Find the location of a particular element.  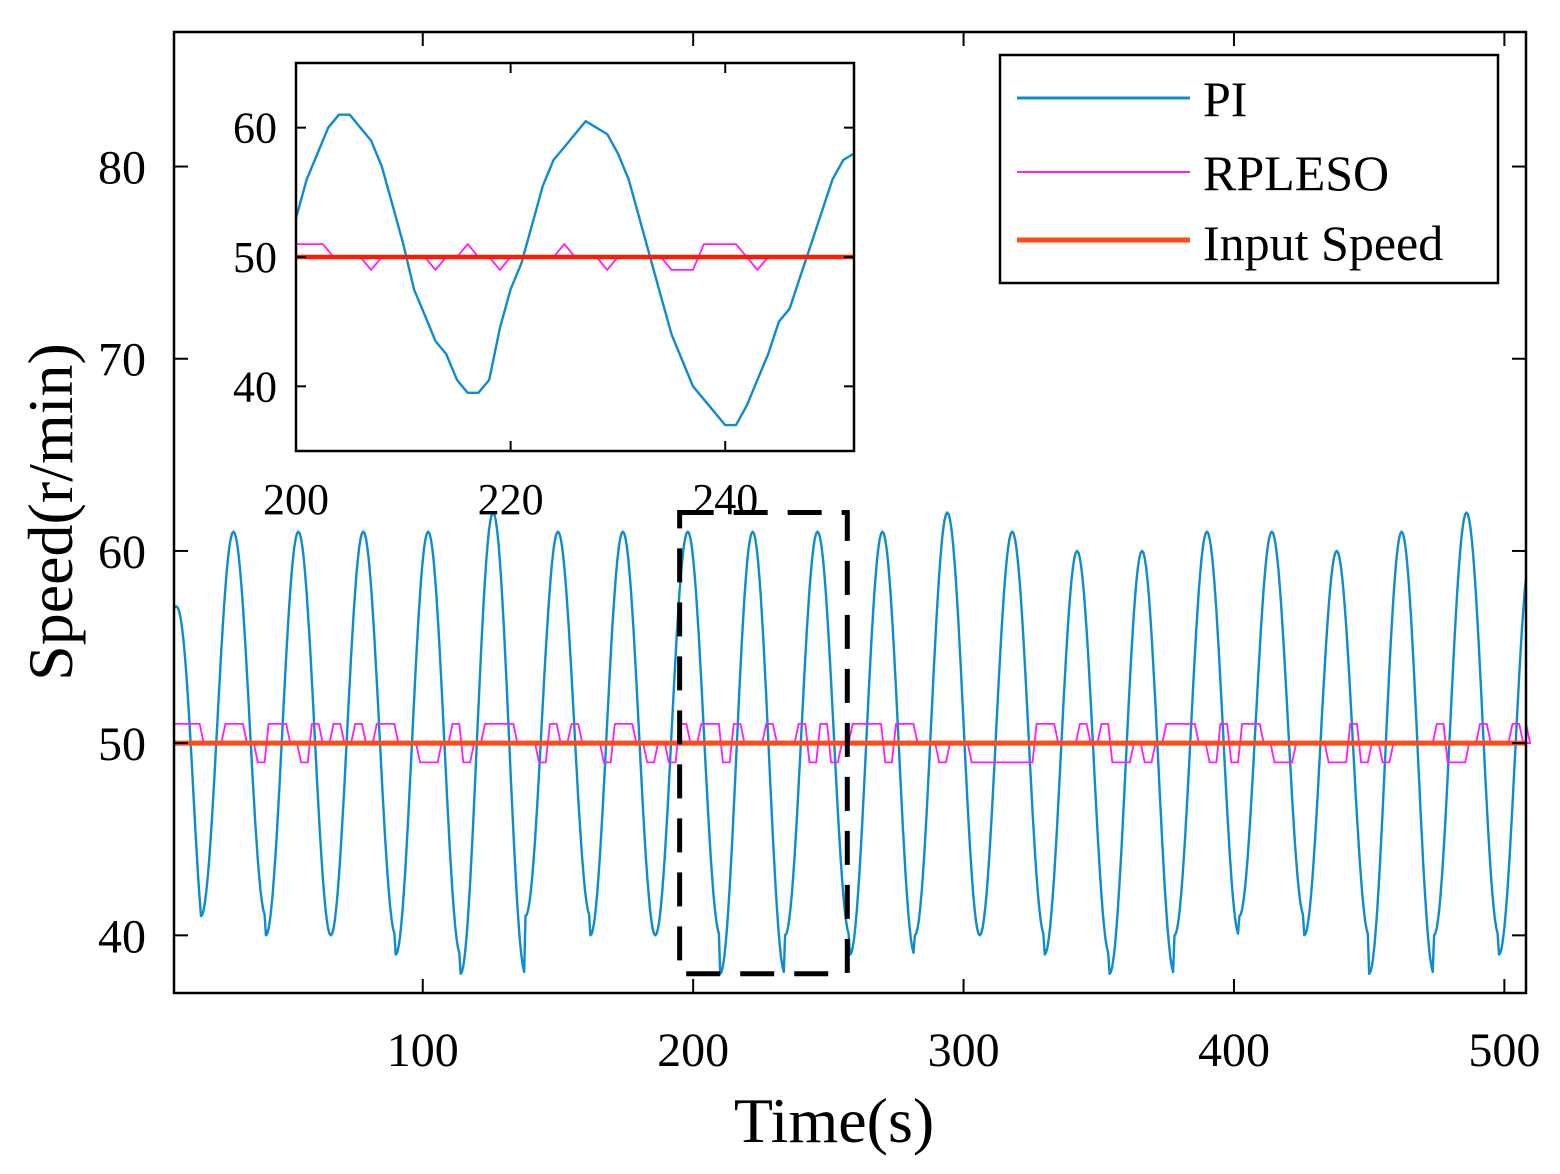

legend-box is located at coordinates (1249, 169).